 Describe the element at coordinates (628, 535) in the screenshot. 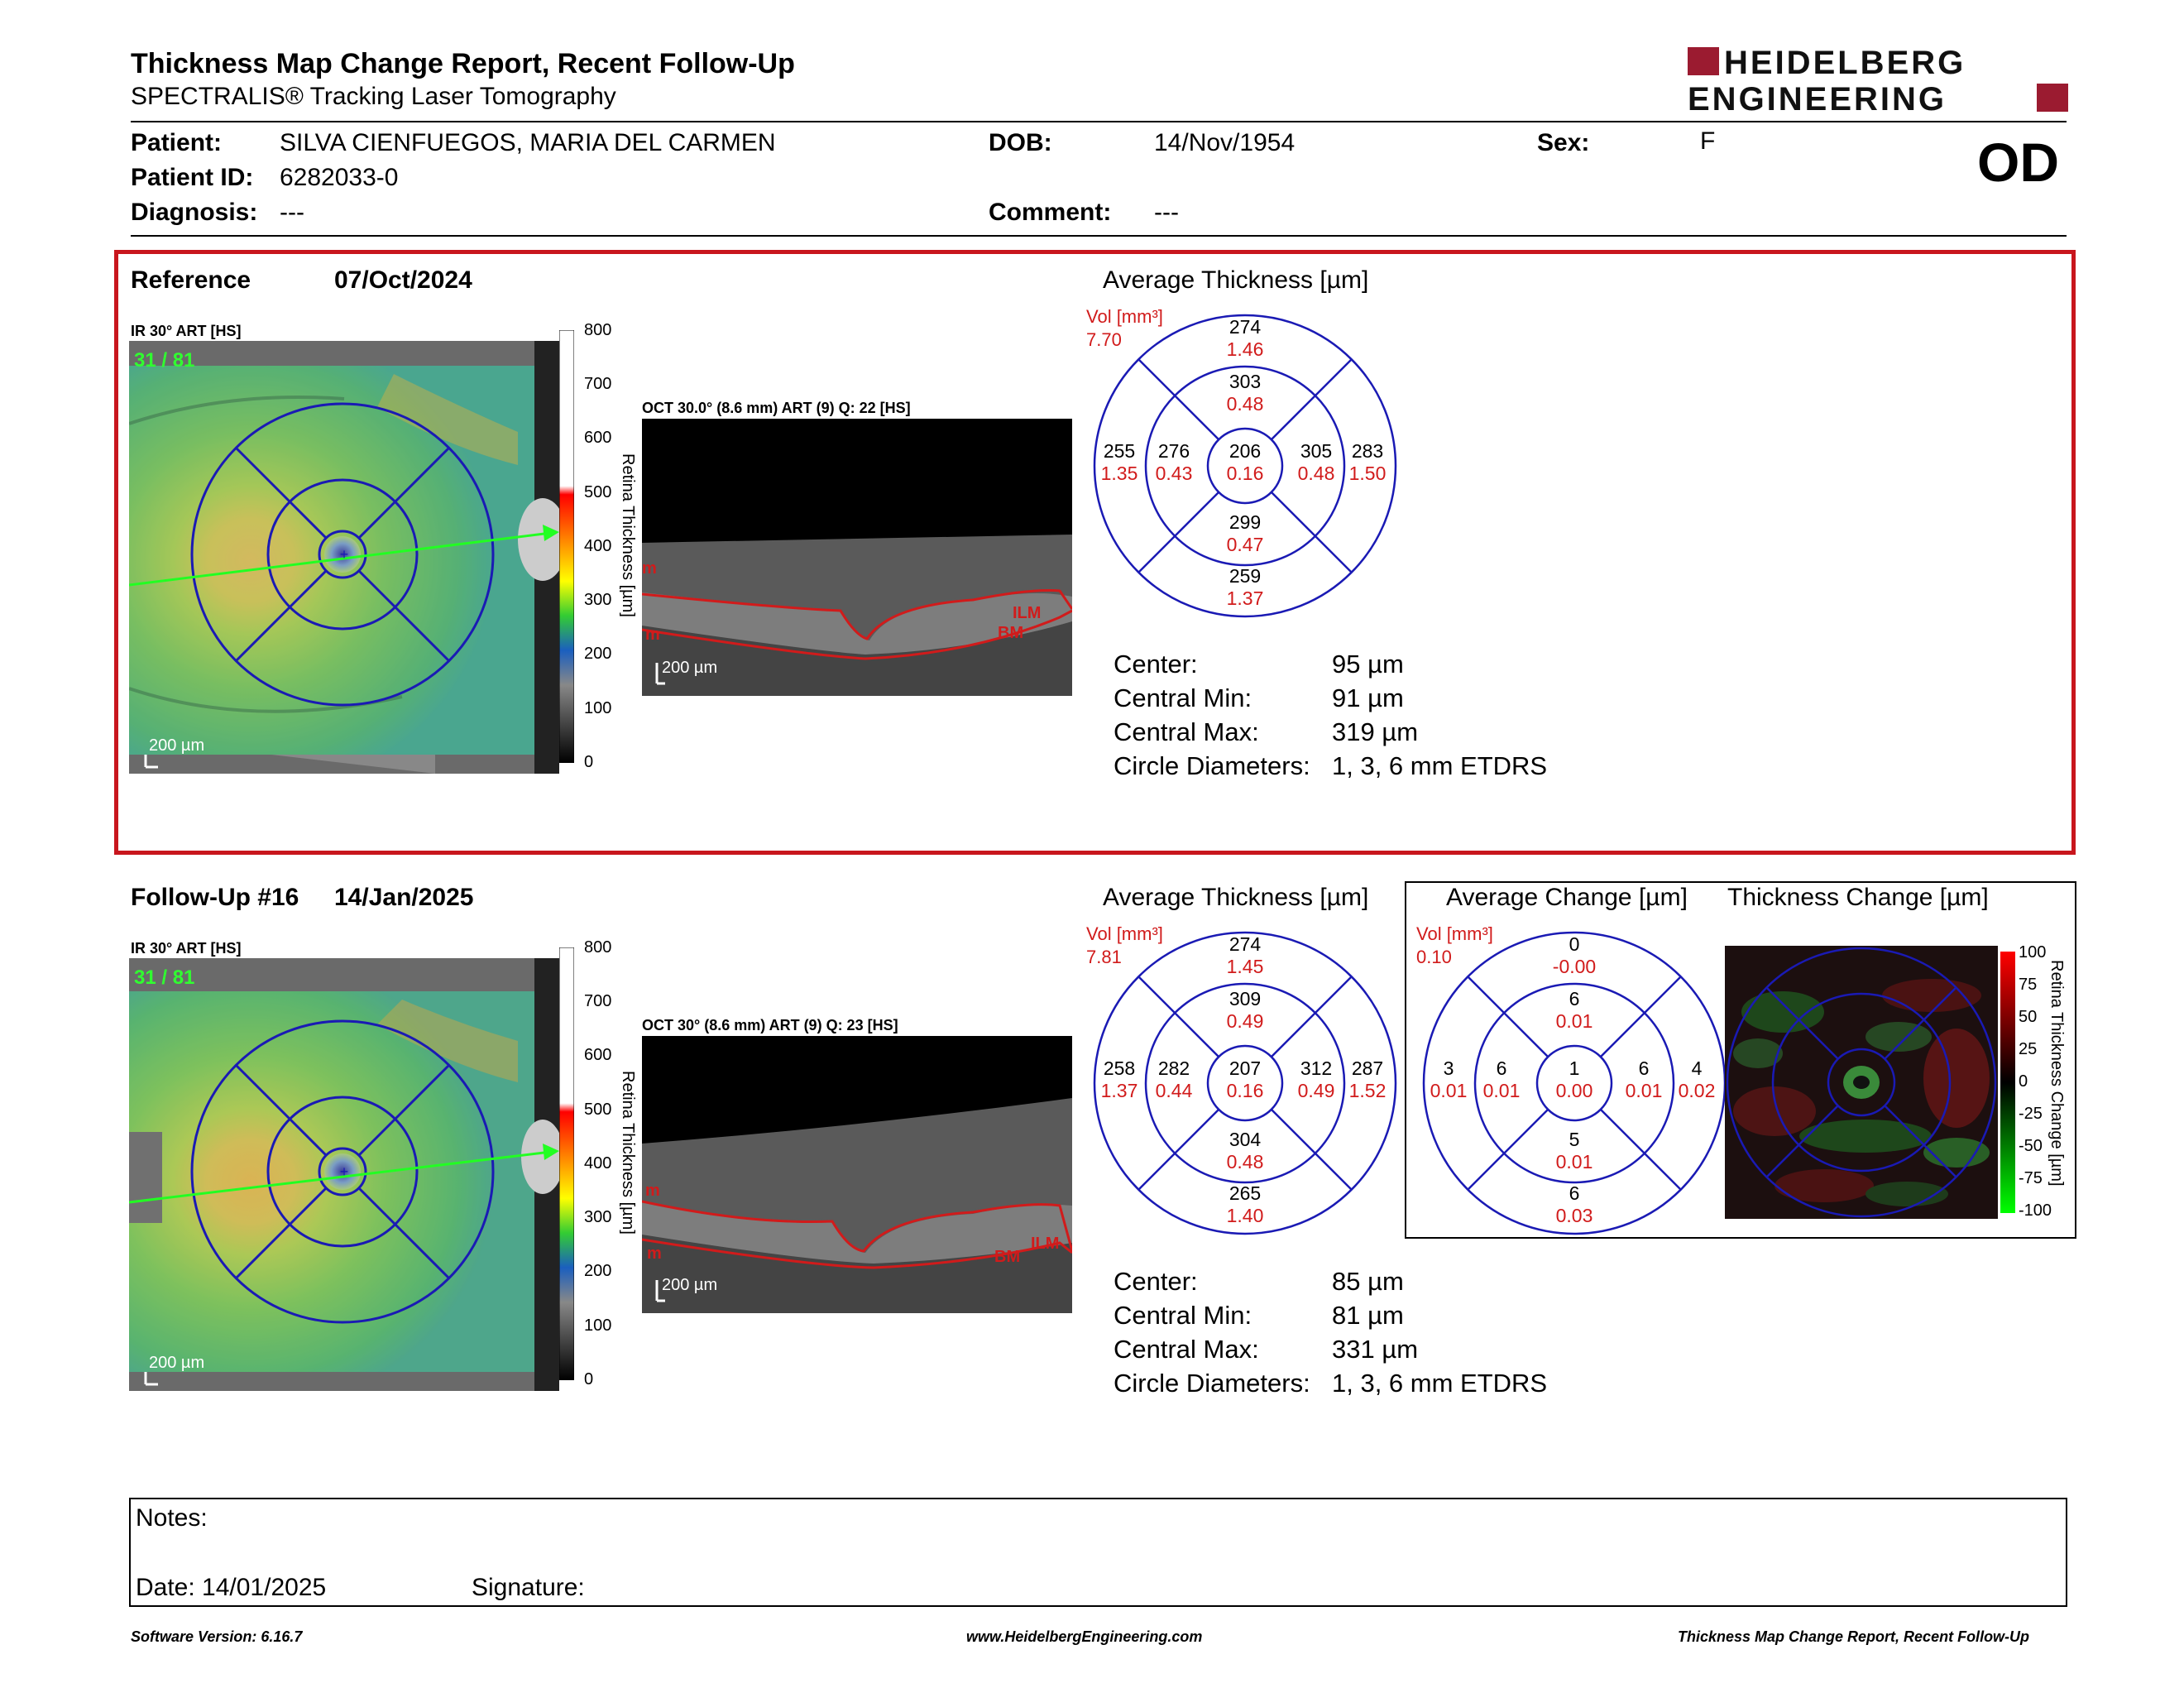

I see `thickness-axis-label: Retina Thickness [µm]` at that location.